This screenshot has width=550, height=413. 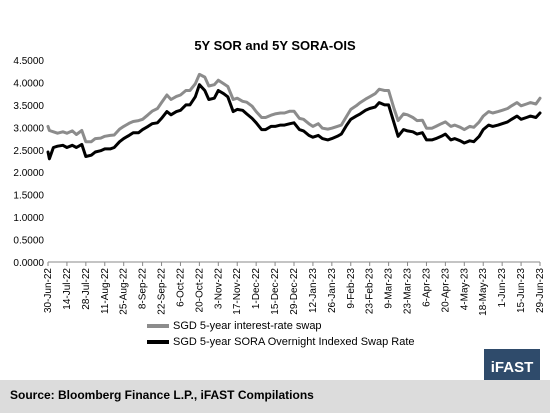 What do you see at coordinates (275, 45) in the screenshot?
I see `chart-title: 5Y SOR and 5Y SORA-OIS` at bounding box center [275, 45].